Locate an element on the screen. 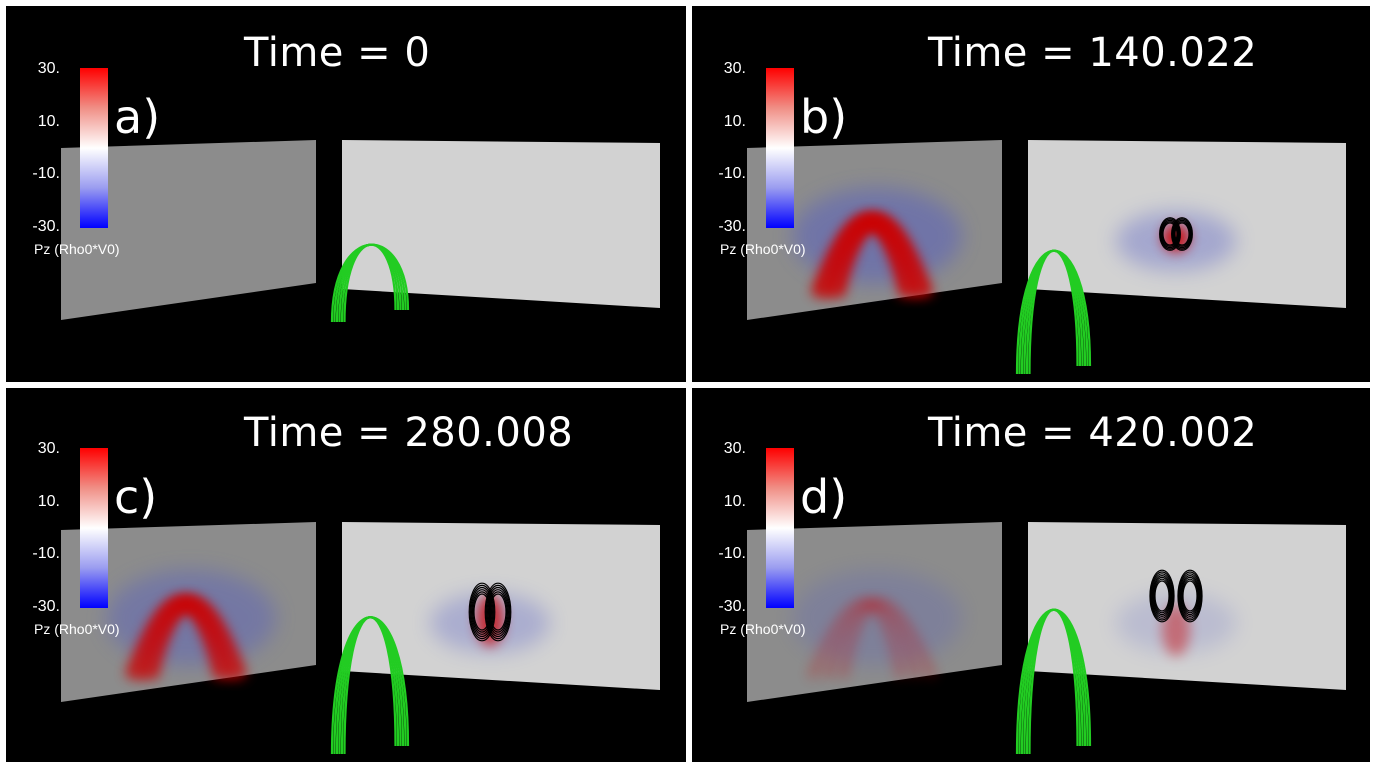 The width and height of the screenshot is (1376, 762). right-plane is located at coordinates (501, 224).